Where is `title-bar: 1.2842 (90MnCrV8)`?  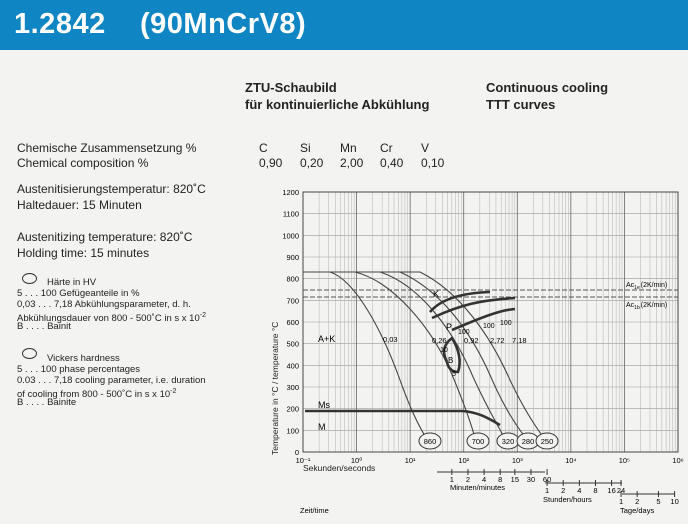 title-bar: 1.2842 (90MnCrV8) is located at coordinates (344, 25).